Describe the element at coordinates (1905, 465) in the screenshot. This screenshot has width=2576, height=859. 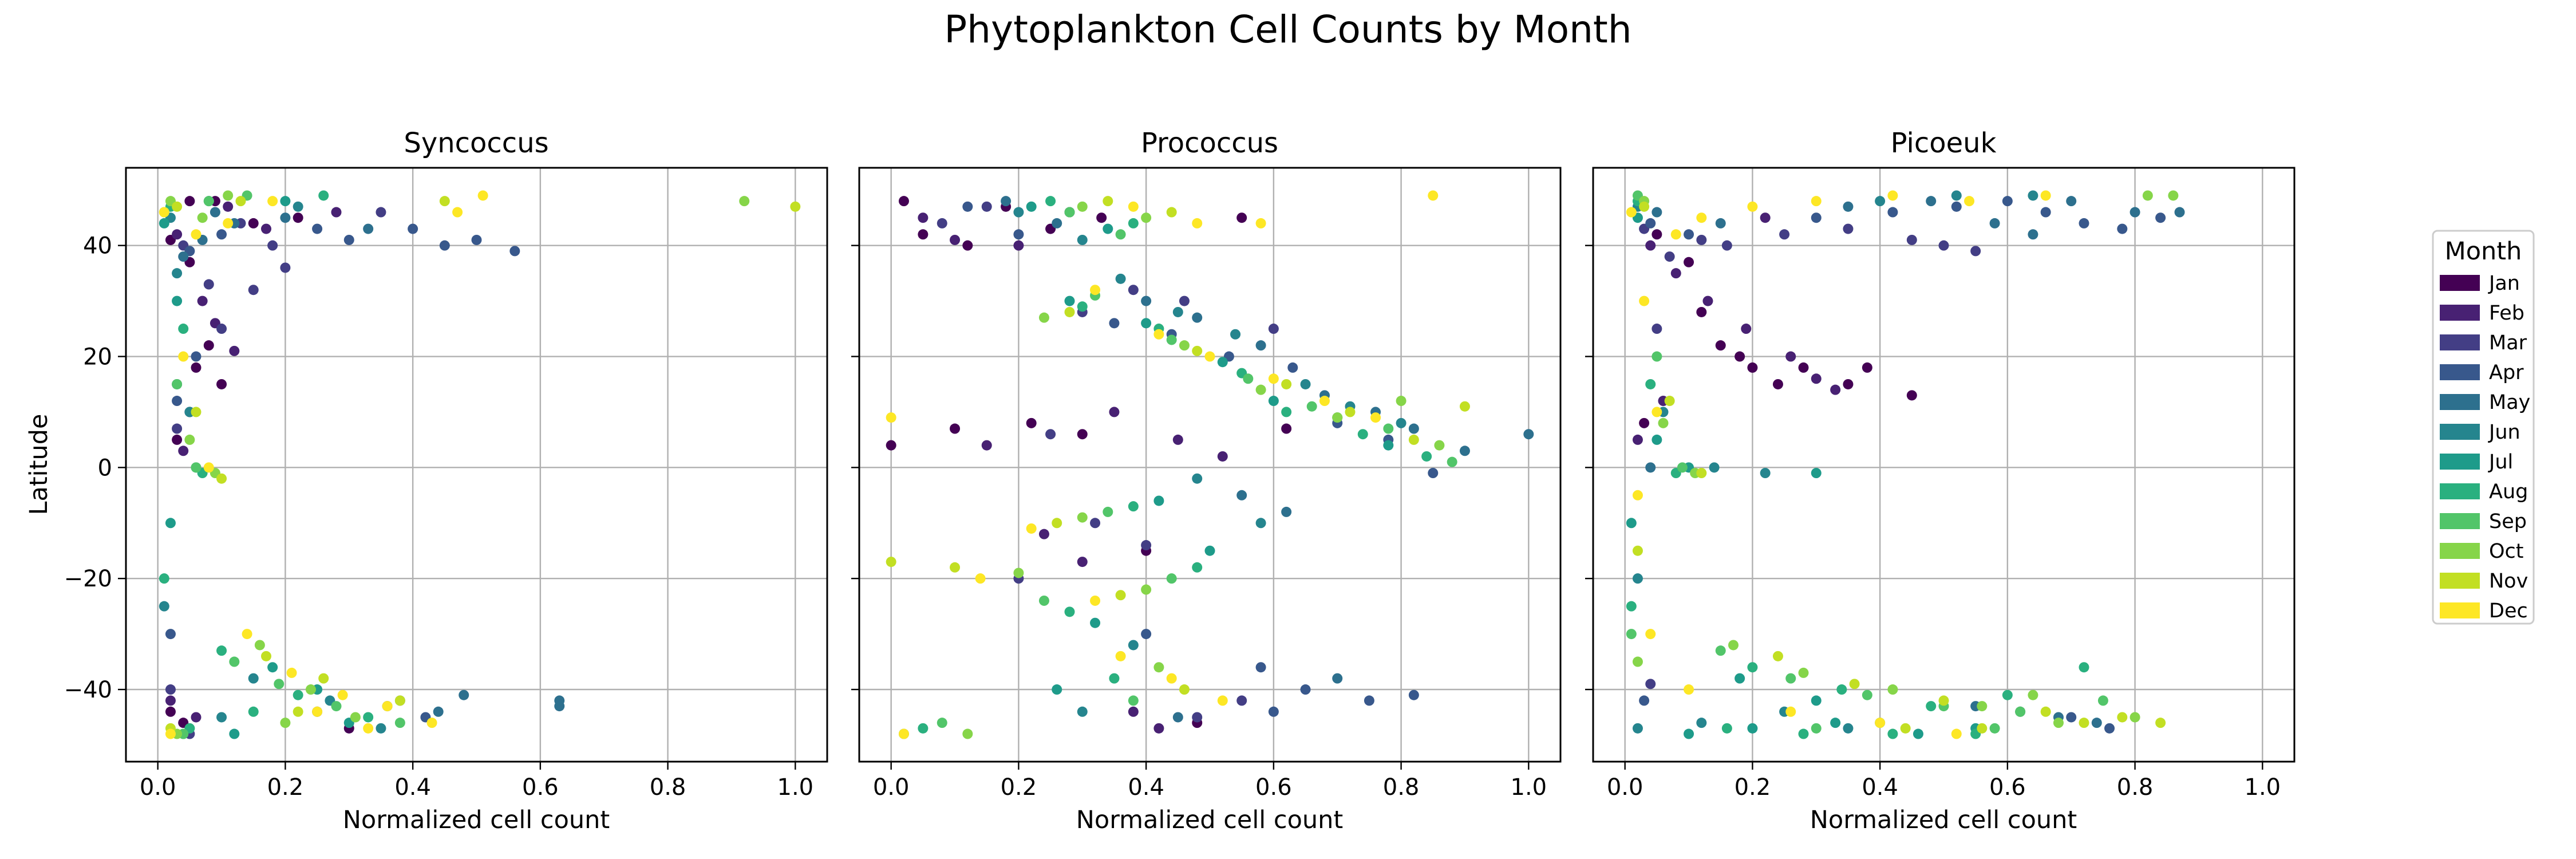
I see `panel-3-points` at that location.